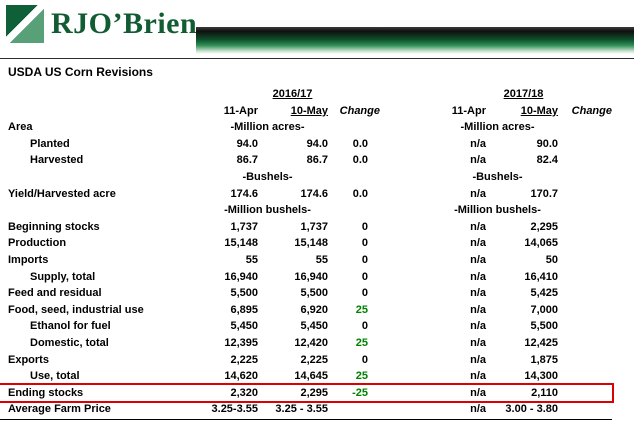 This screenshot has width=634, height=435. I want to click on value-cell: 86.7, so click(247, 160).